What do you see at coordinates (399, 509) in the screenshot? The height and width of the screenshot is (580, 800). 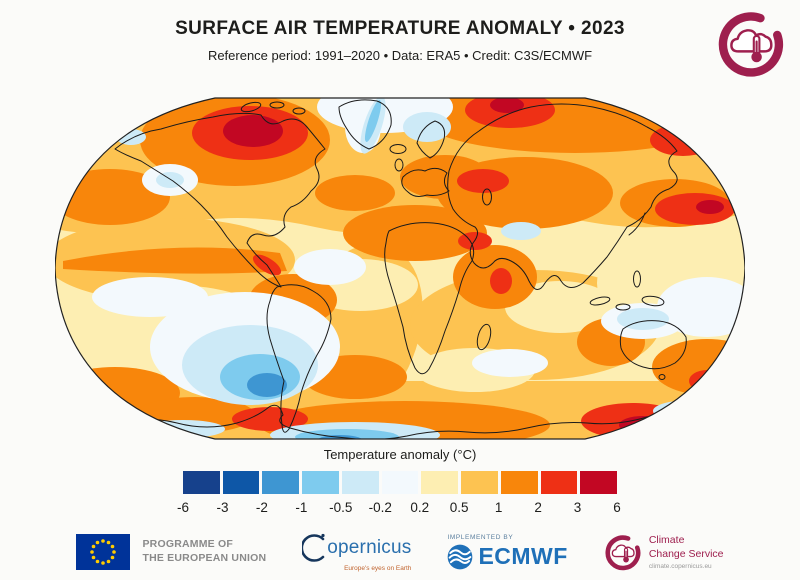 I see `colorbar-ticks: -6 -3 -2 -1 -0.5 -0.2 0.2 0.5 1 2 3 6` at bounding box center [399, 509].